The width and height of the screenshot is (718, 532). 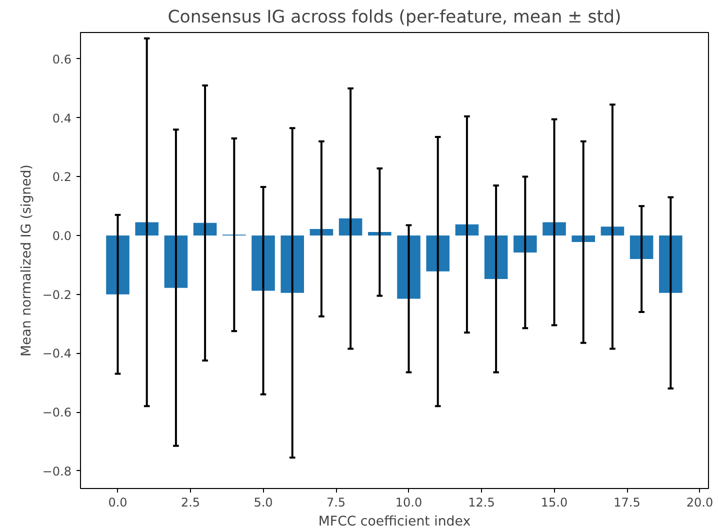 I want to click on x-tick-label: 7.5, so click(x=336, y=503).